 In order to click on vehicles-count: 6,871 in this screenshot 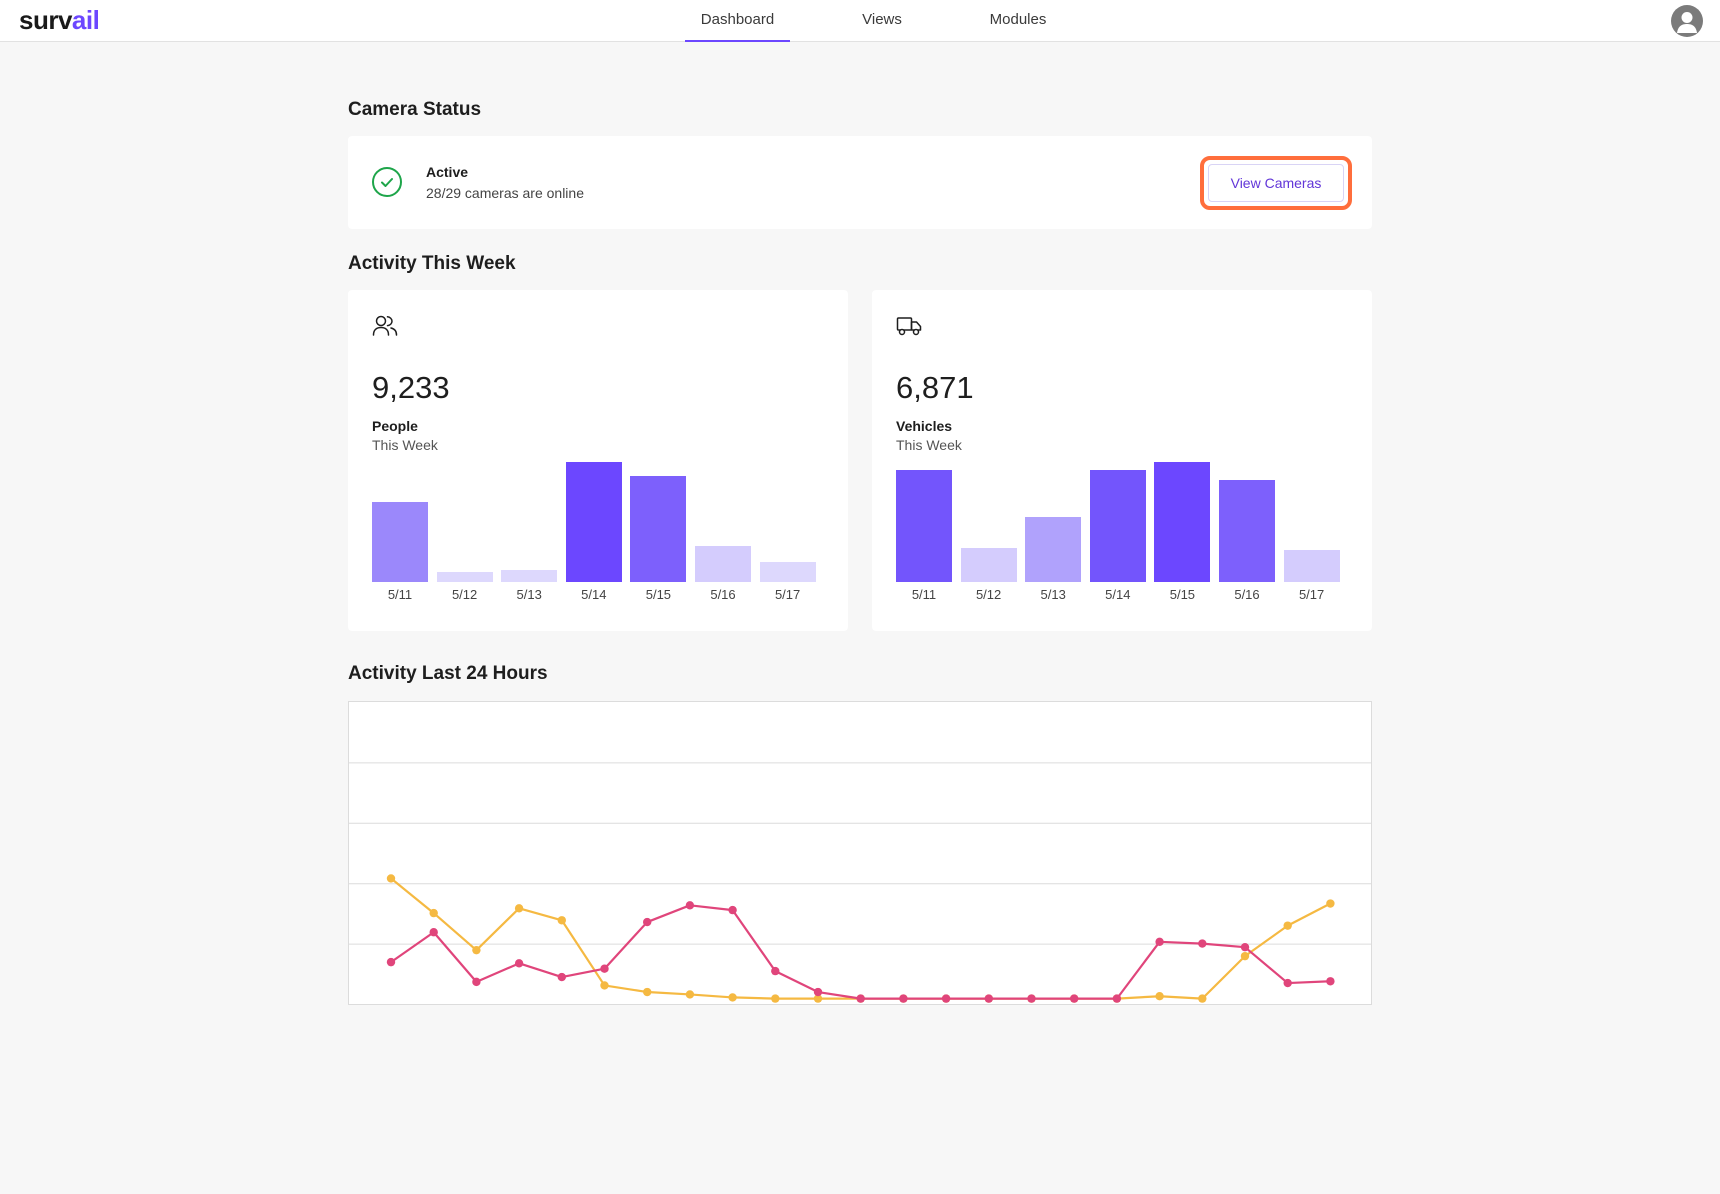, I will do `click(935, 387)`.